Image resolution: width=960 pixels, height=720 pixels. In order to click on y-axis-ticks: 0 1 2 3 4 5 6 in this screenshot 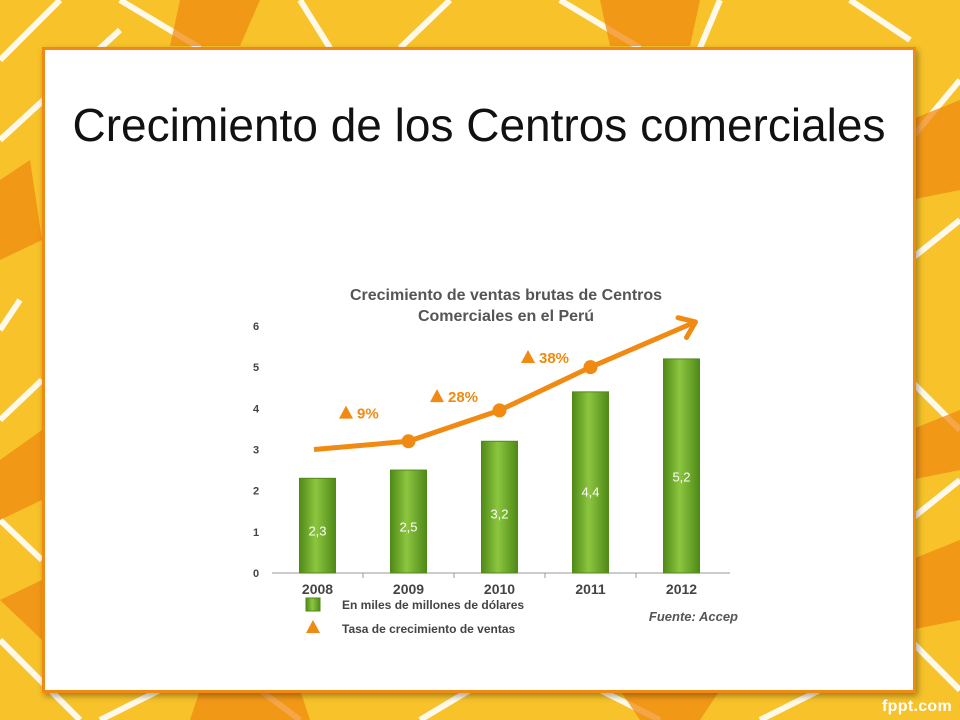, I will do `click(256, 450)`.